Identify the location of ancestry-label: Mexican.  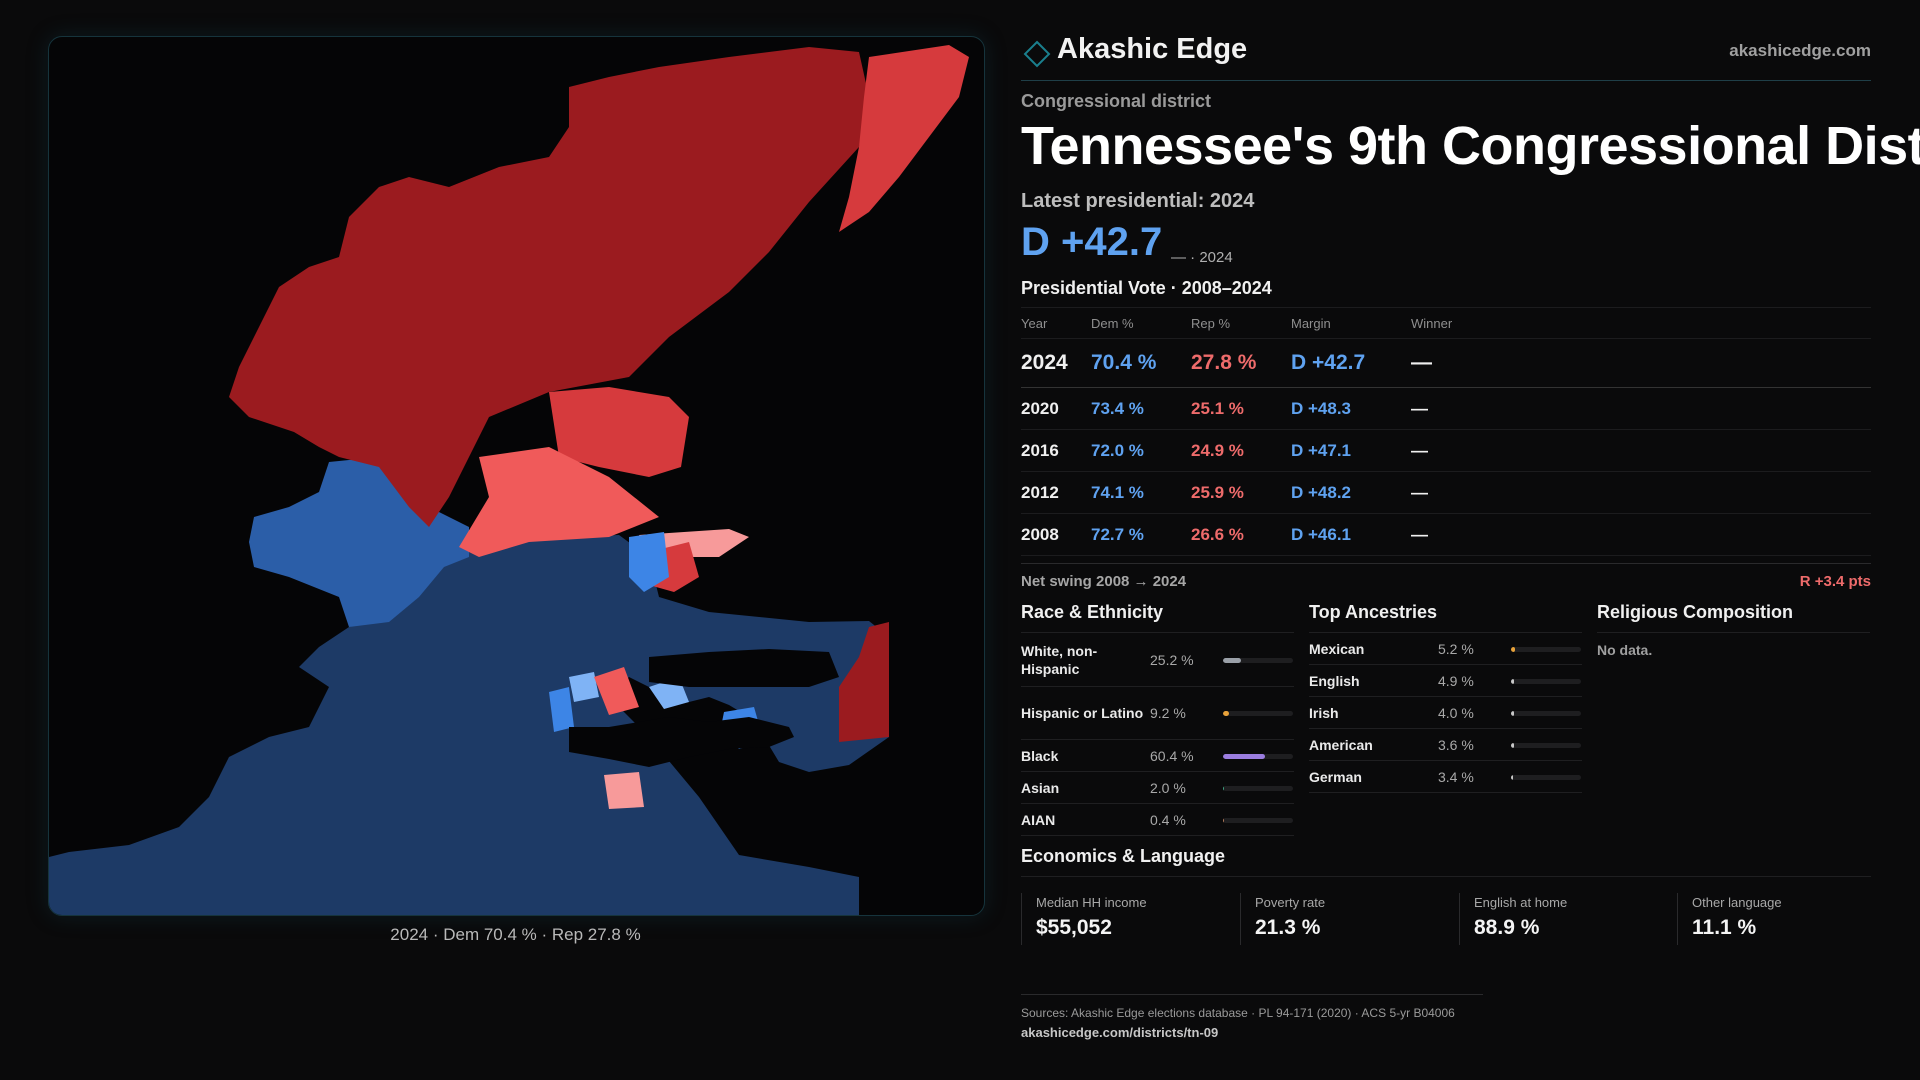
(1337, 648).